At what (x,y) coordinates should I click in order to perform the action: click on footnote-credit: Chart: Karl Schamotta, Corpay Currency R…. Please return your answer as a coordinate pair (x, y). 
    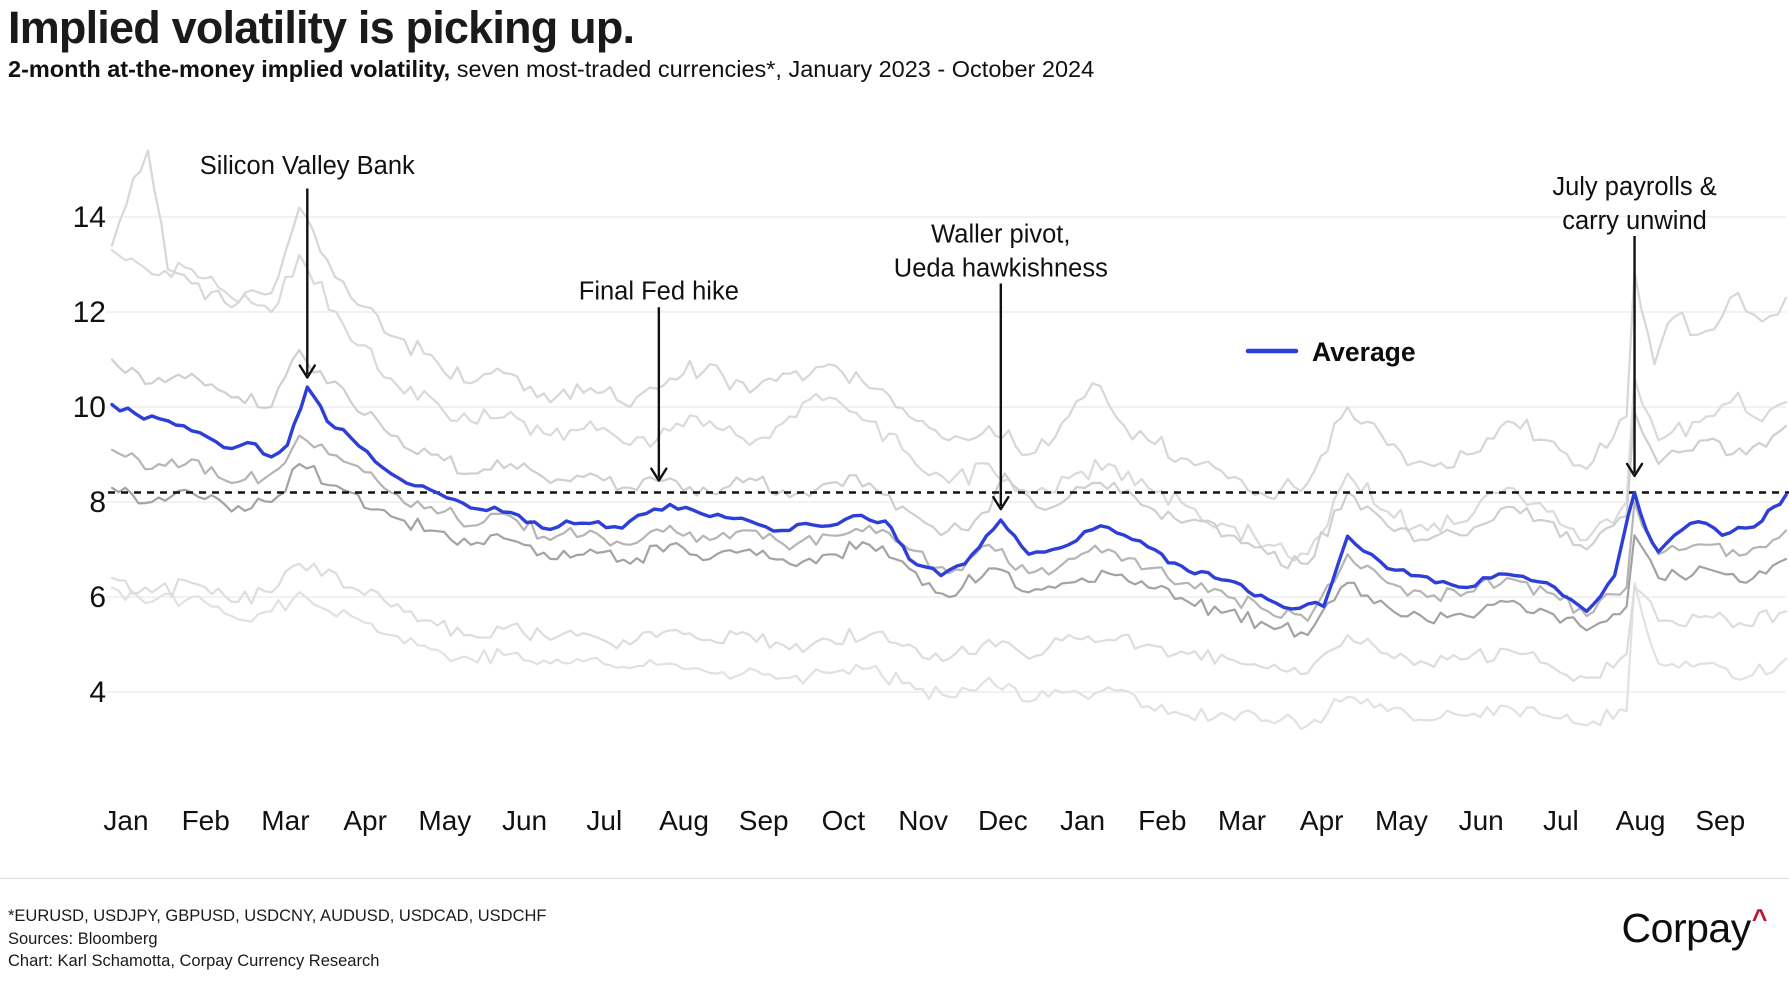
    Looking at the image, I should click on (194, 961).